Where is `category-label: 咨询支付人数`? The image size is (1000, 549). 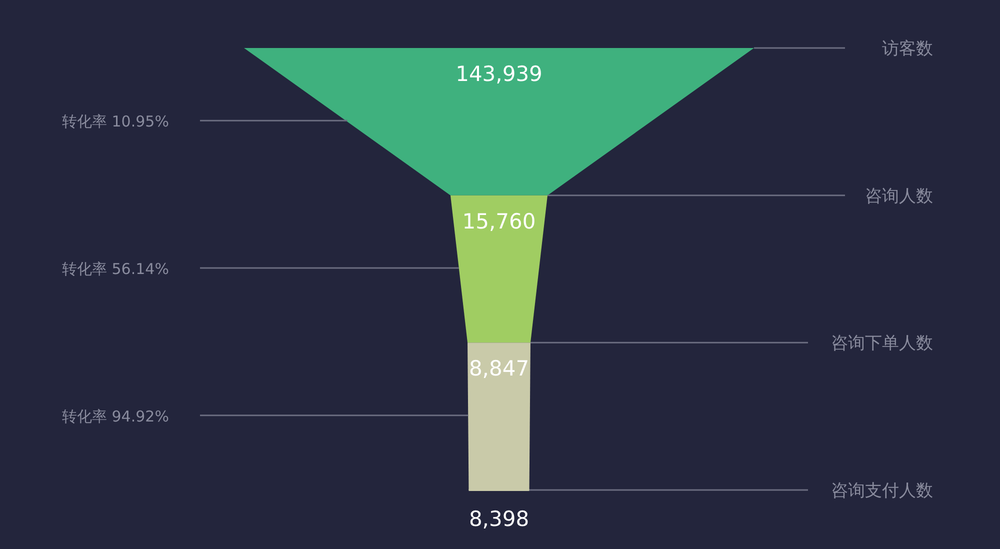 category-label: 咨询支付人数 is located at coordinates (882, 491).